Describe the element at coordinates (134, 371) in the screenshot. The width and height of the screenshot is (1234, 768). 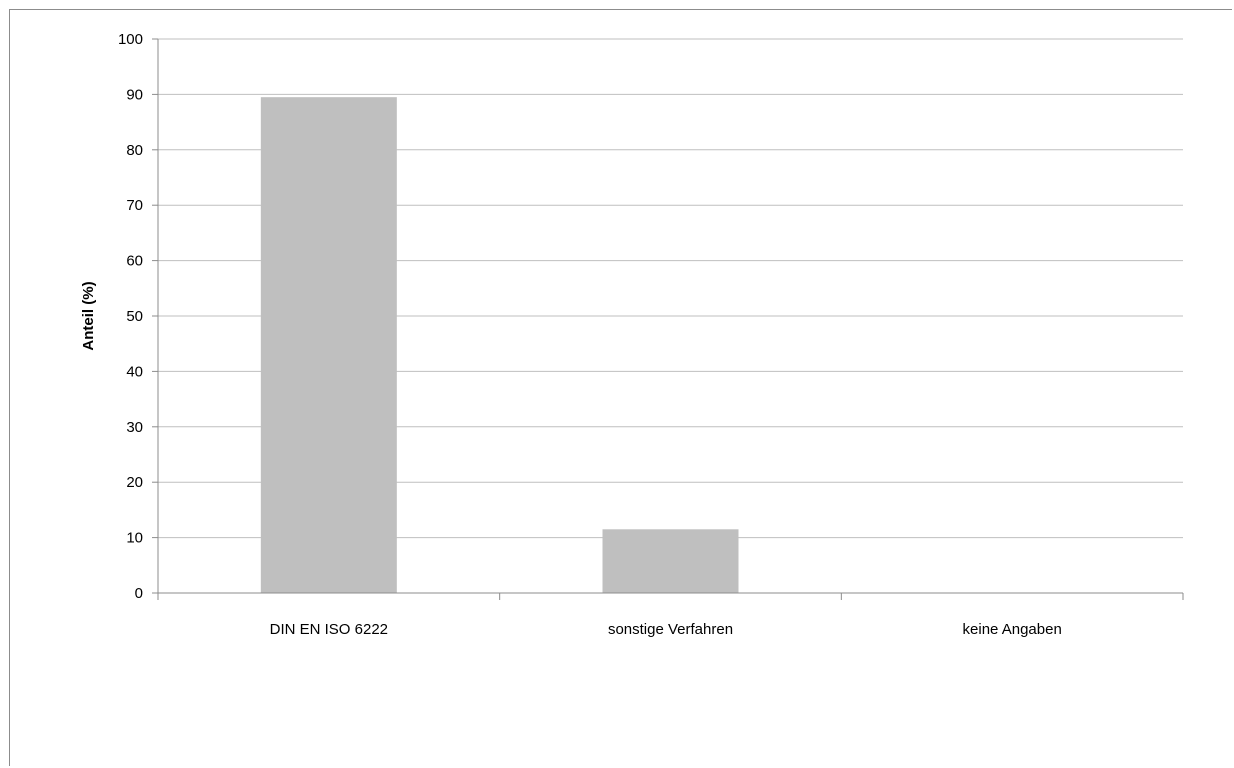
I see `y-tick-label: 40` at that location.